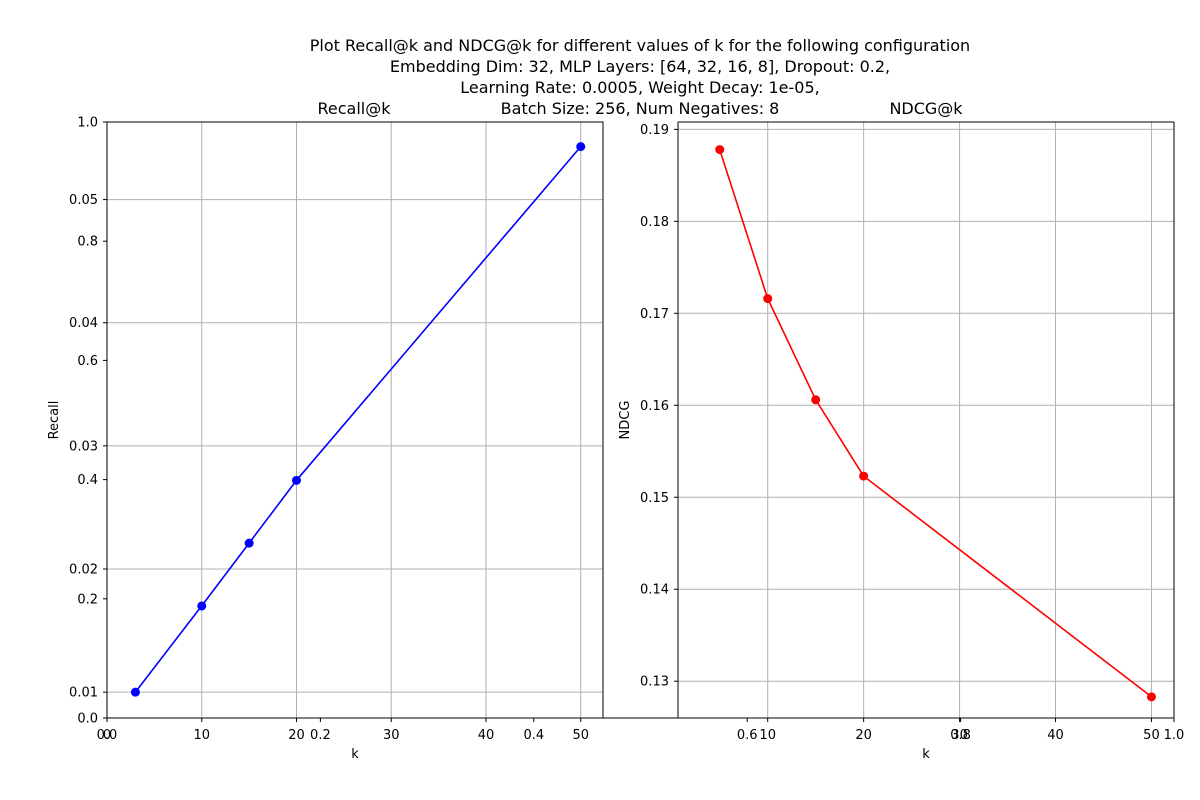 This screenshot has height=800, width=1200. What do you see at coordinates (747, 735) in the screenshot?
I see `background-x-tick-label: 0.6` at bounding box center [747, 735].